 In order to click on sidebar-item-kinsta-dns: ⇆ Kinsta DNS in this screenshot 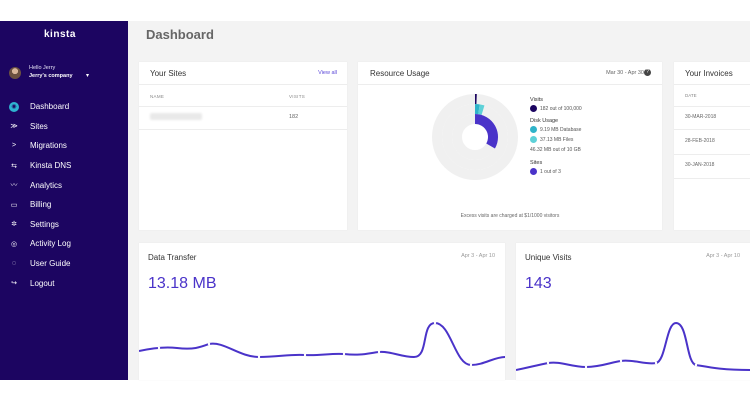, I will do `click(64, 166)`.